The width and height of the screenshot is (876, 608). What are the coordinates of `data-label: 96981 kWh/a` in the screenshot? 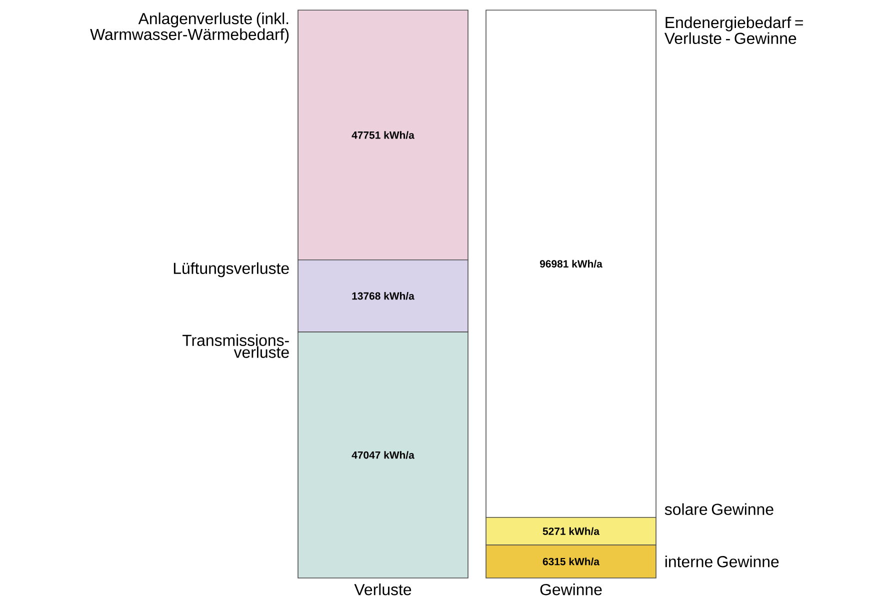 It's located at (571, 264).